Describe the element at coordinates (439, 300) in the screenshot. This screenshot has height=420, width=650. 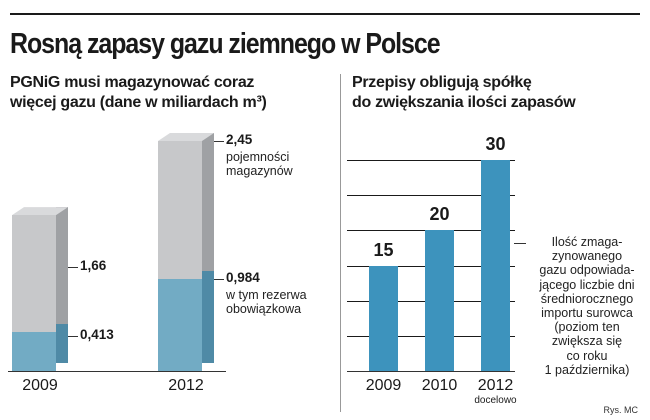
I see `bar-2010` at that location.